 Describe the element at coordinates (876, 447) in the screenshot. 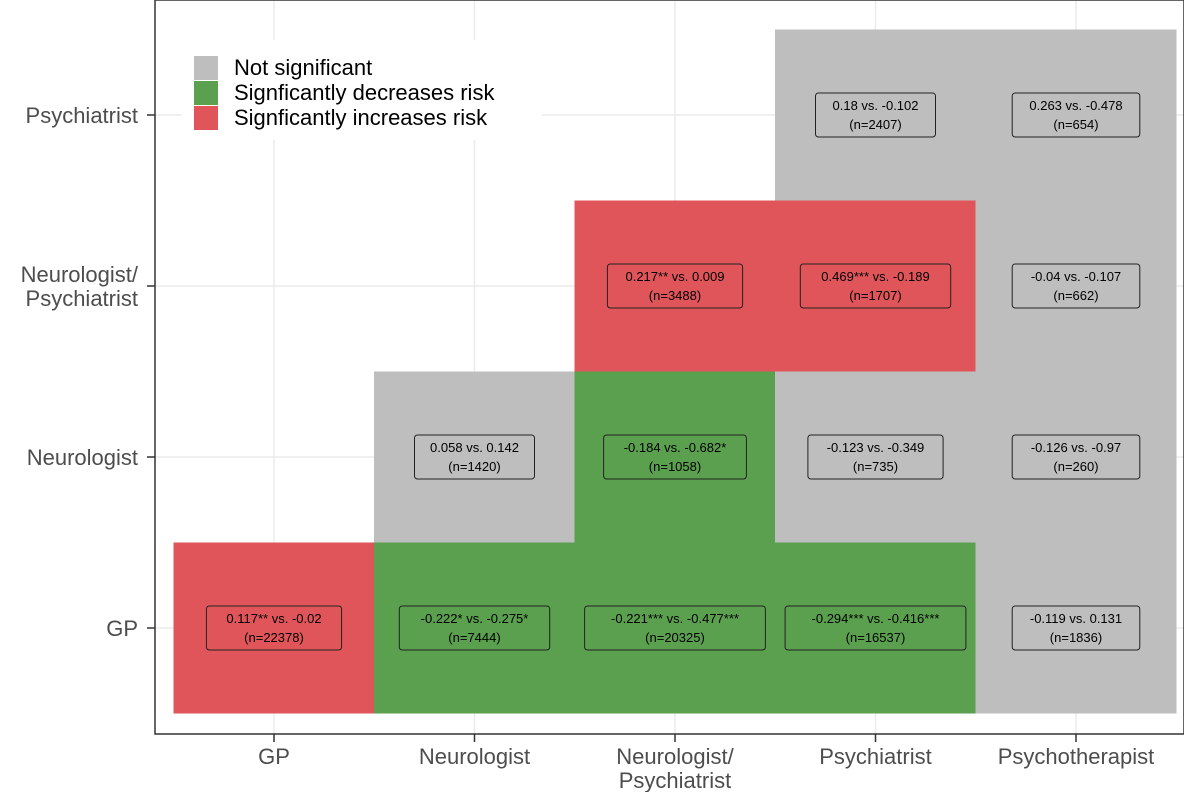

I see `cell-value-label: -0.123 vs. -0.349` at that location.